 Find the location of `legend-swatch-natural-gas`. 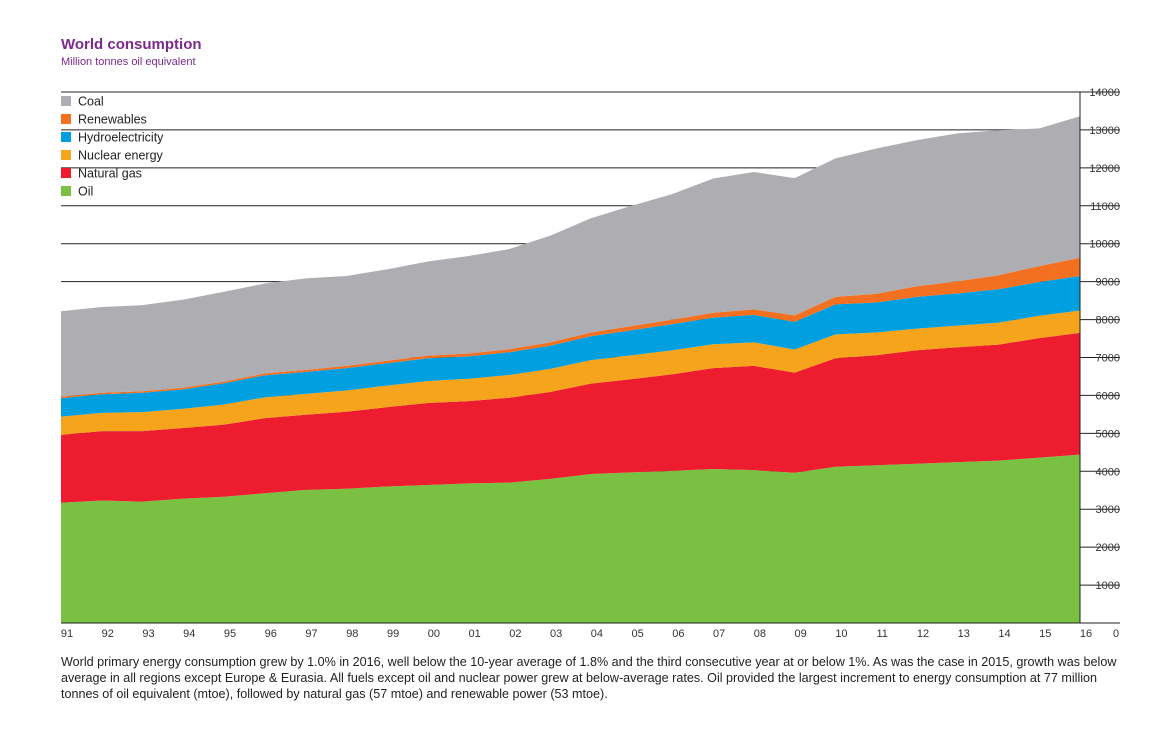

legend-swatch-natural-gas is located at coordinates (66, 173).